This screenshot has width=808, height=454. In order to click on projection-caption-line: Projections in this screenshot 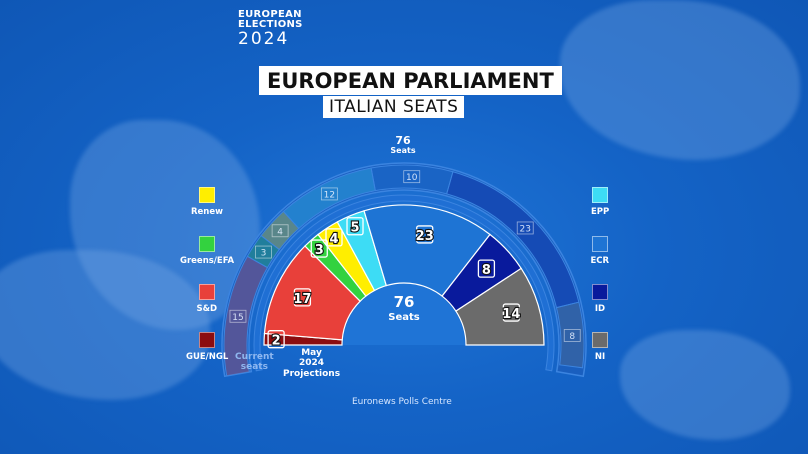, I will do `click(312, 373)`.